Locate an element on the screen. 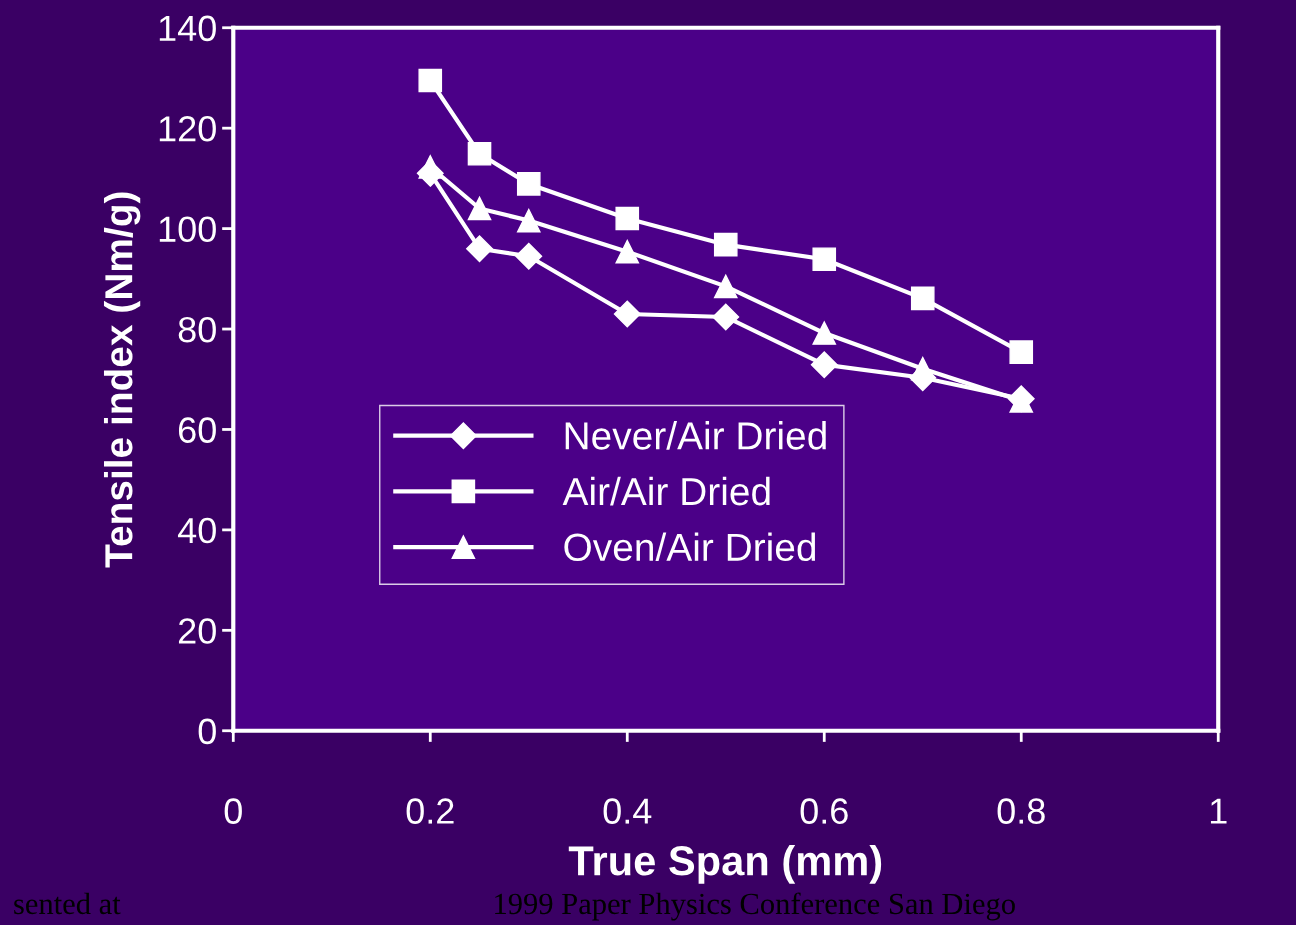  x-tick-label: 0.8 is located at coordinates (1021, 811).